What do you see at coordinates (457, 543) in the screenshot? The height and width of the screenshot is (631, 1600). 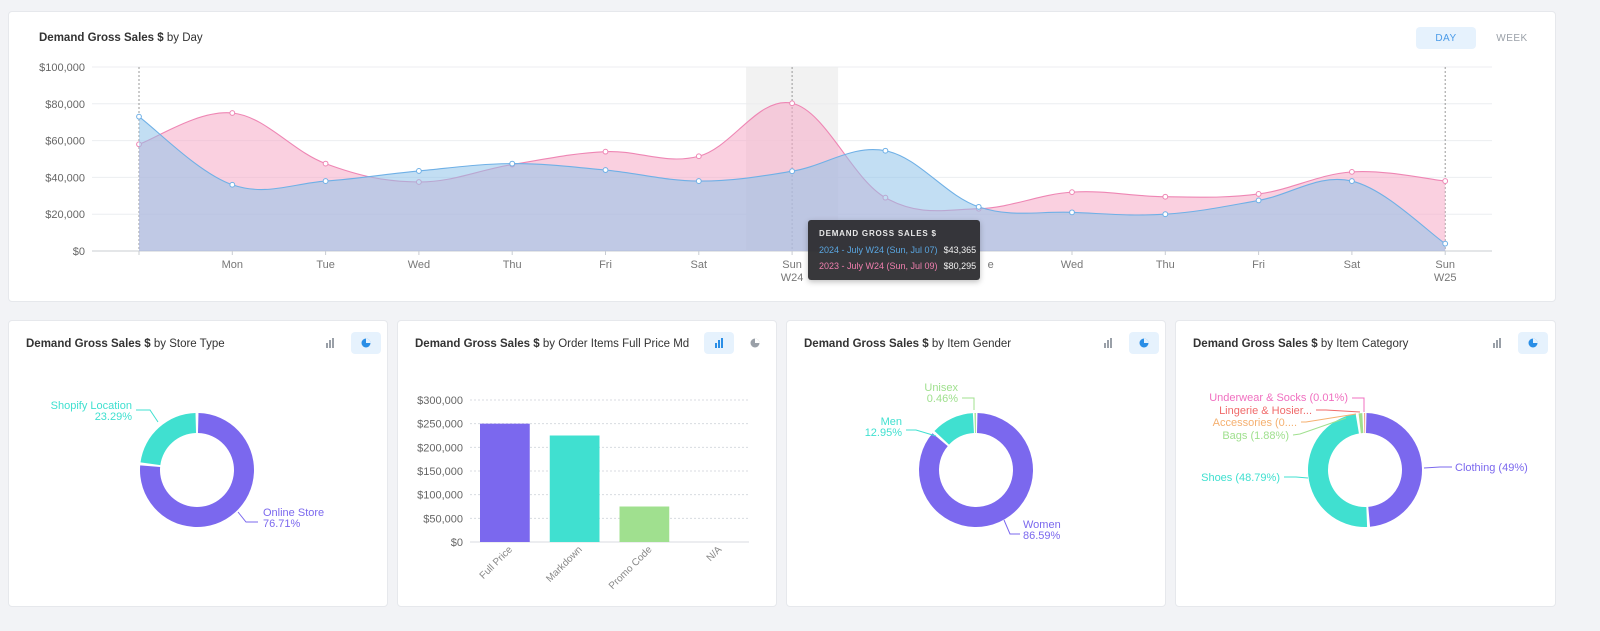 I see `bar-y-tick-label: $0` at bounding box center [457, 543].